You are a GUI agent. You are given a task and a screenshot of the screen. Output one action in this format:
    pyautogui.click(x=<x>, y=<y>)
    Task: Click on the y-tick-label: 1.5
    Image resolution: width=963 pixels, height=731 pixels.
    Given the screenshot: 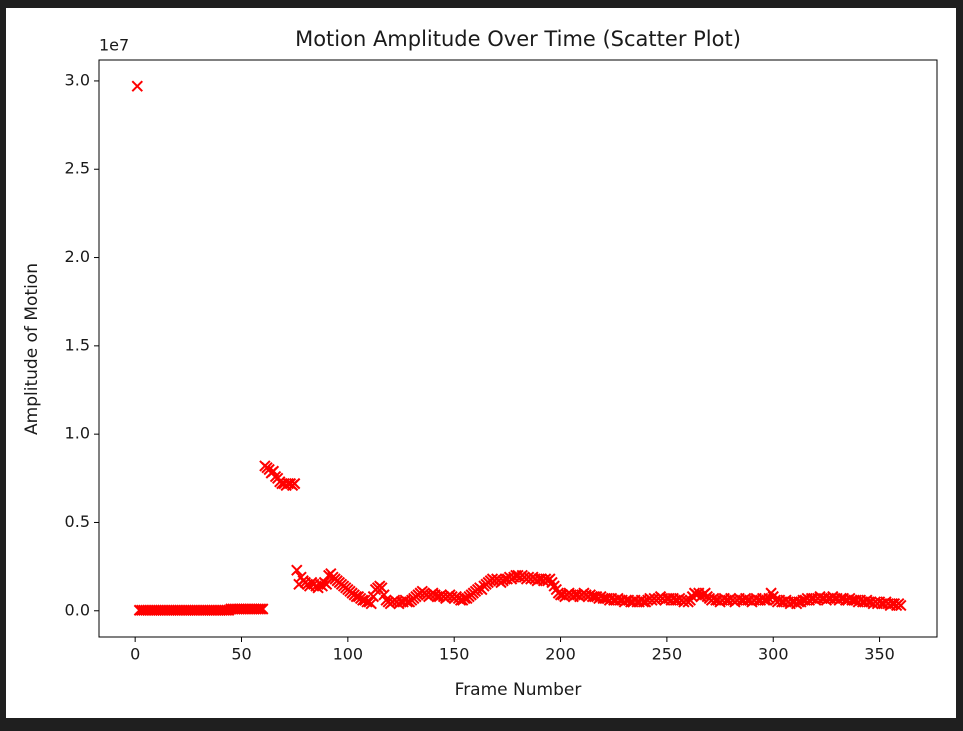 What is the action you would take?
    pyautogui.click(x=77, y=344)
    